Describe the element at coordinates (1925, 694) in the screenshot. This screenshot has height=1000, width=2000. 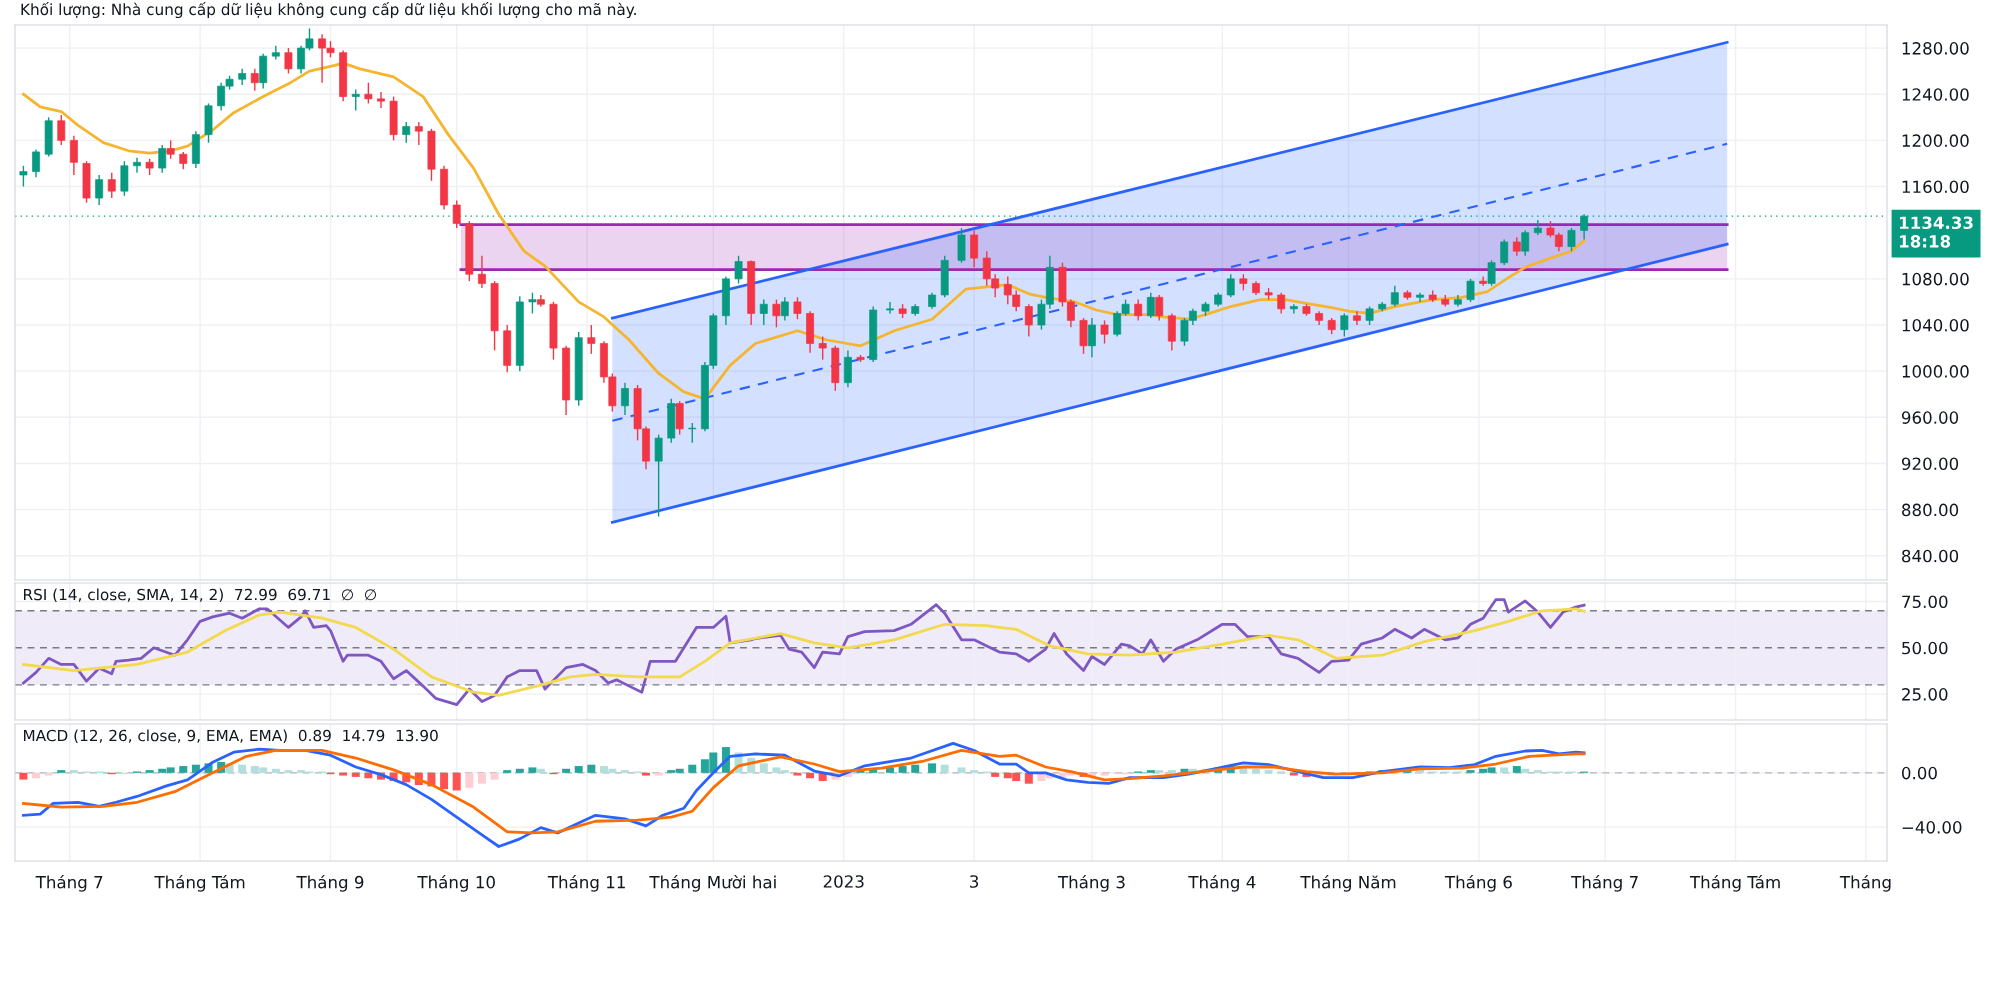
I see `y-tick-label: 25.00` at that location.